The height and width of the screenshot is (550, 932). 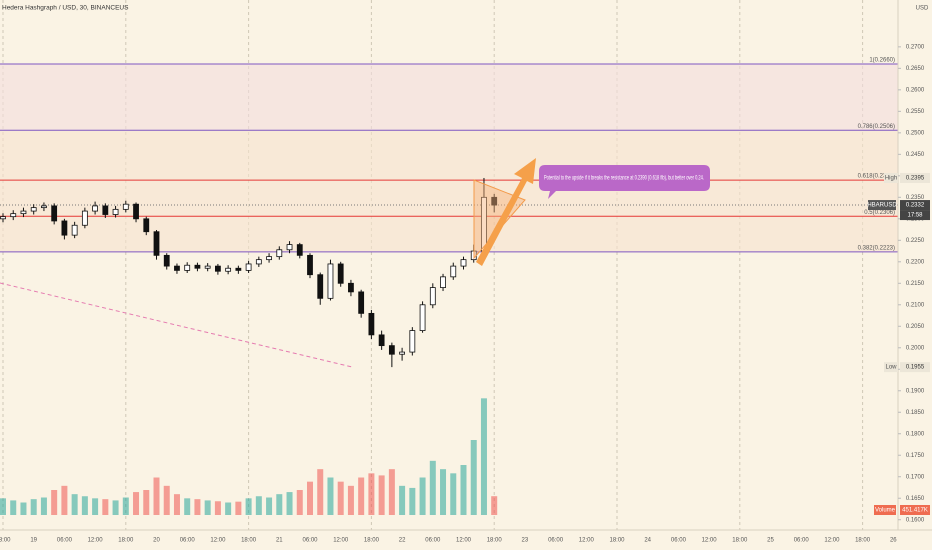 I want to click on y-tick-label: 0.2650, so click(x=915, y=69).